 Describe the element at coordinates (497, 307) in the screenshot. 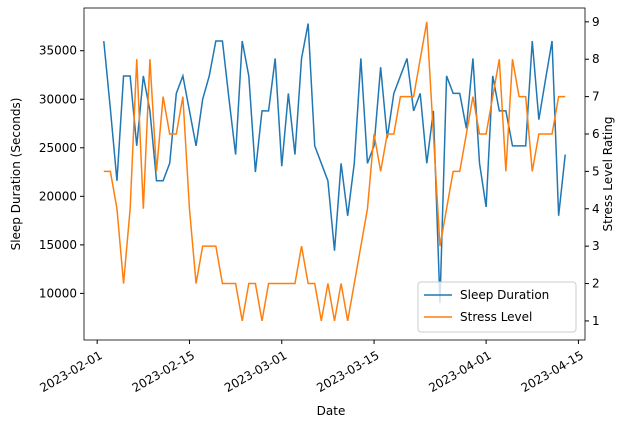

I see `legend-box` at that location.